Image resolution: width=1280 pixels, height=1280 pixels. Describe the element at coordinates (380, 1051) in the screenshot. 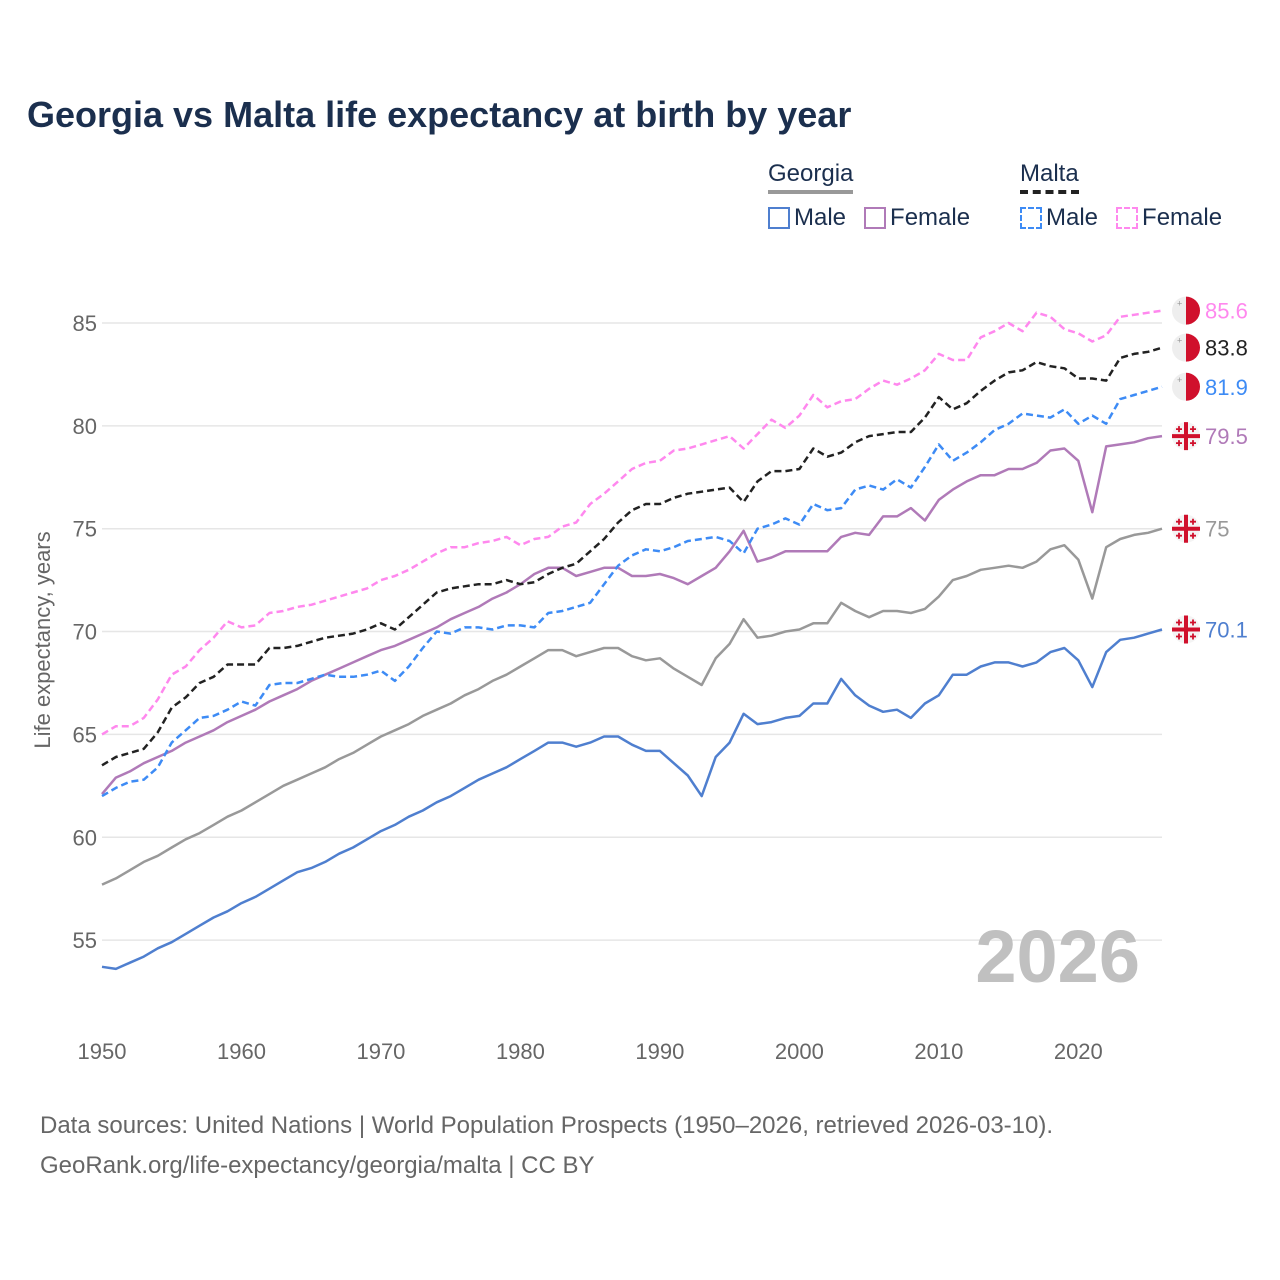

I see `x-tick-label: 1970` at that location.